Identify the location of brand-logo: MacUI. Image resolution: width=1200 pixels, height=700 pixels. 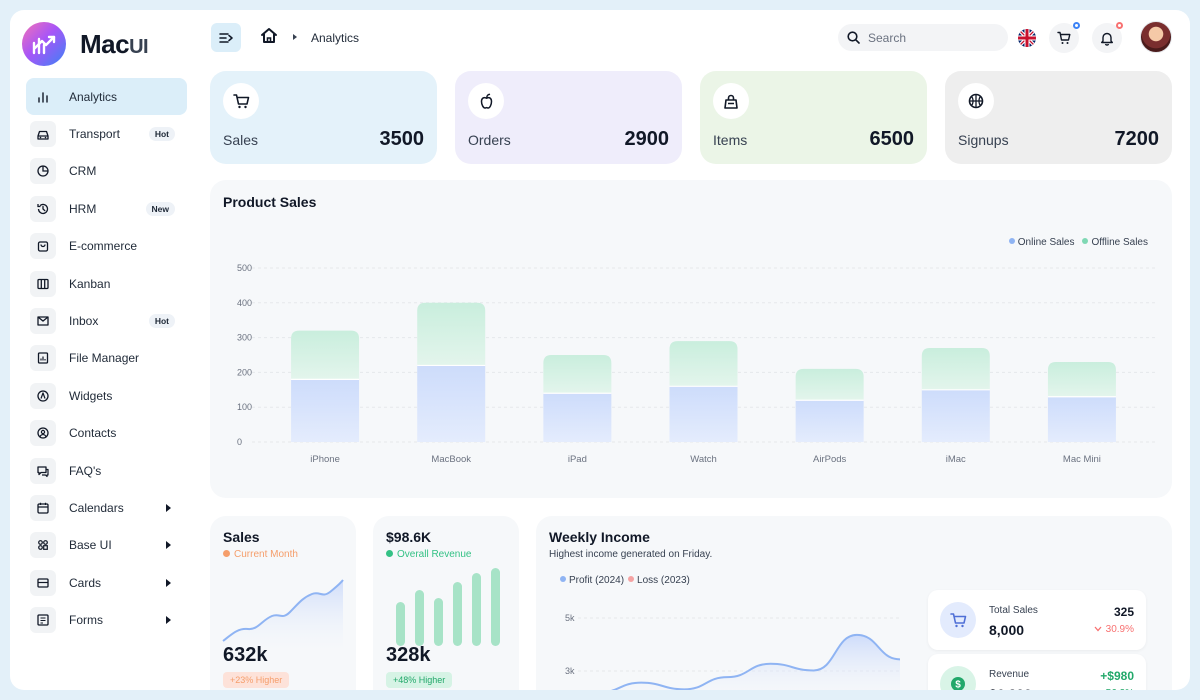
(85, 44).